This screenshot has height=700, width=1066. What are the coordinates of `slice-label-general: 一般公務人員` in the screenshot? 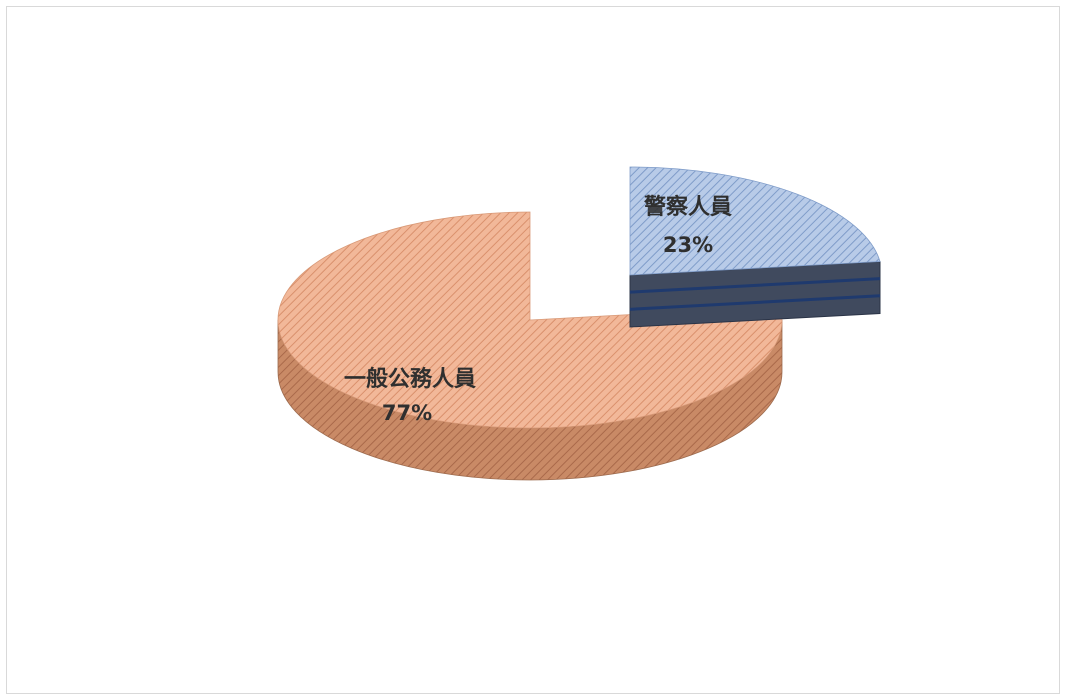 It's located at (410, 379).